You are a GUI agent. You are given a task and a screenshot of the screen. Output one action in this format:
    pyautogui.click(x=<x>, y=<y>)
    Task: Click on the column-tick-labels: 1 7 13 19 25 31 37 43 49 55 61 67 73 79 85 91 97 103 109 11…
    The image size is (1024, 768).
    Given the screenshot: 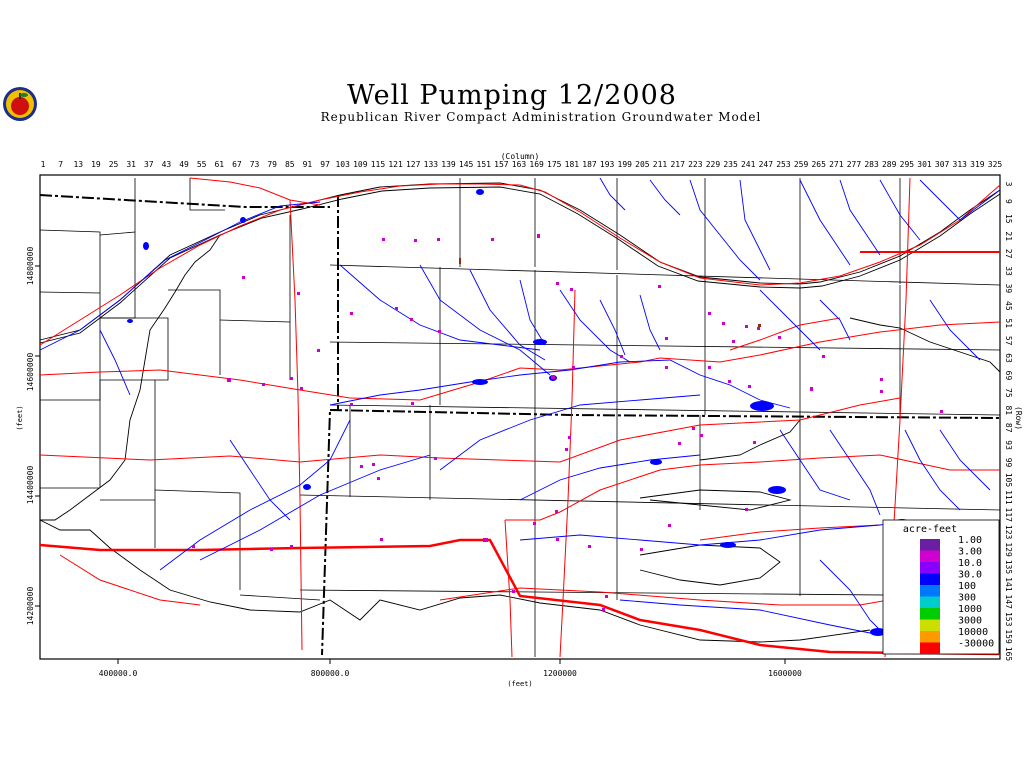 What is the action you would take?
    pyautogui.click(x=522, y=164)
    